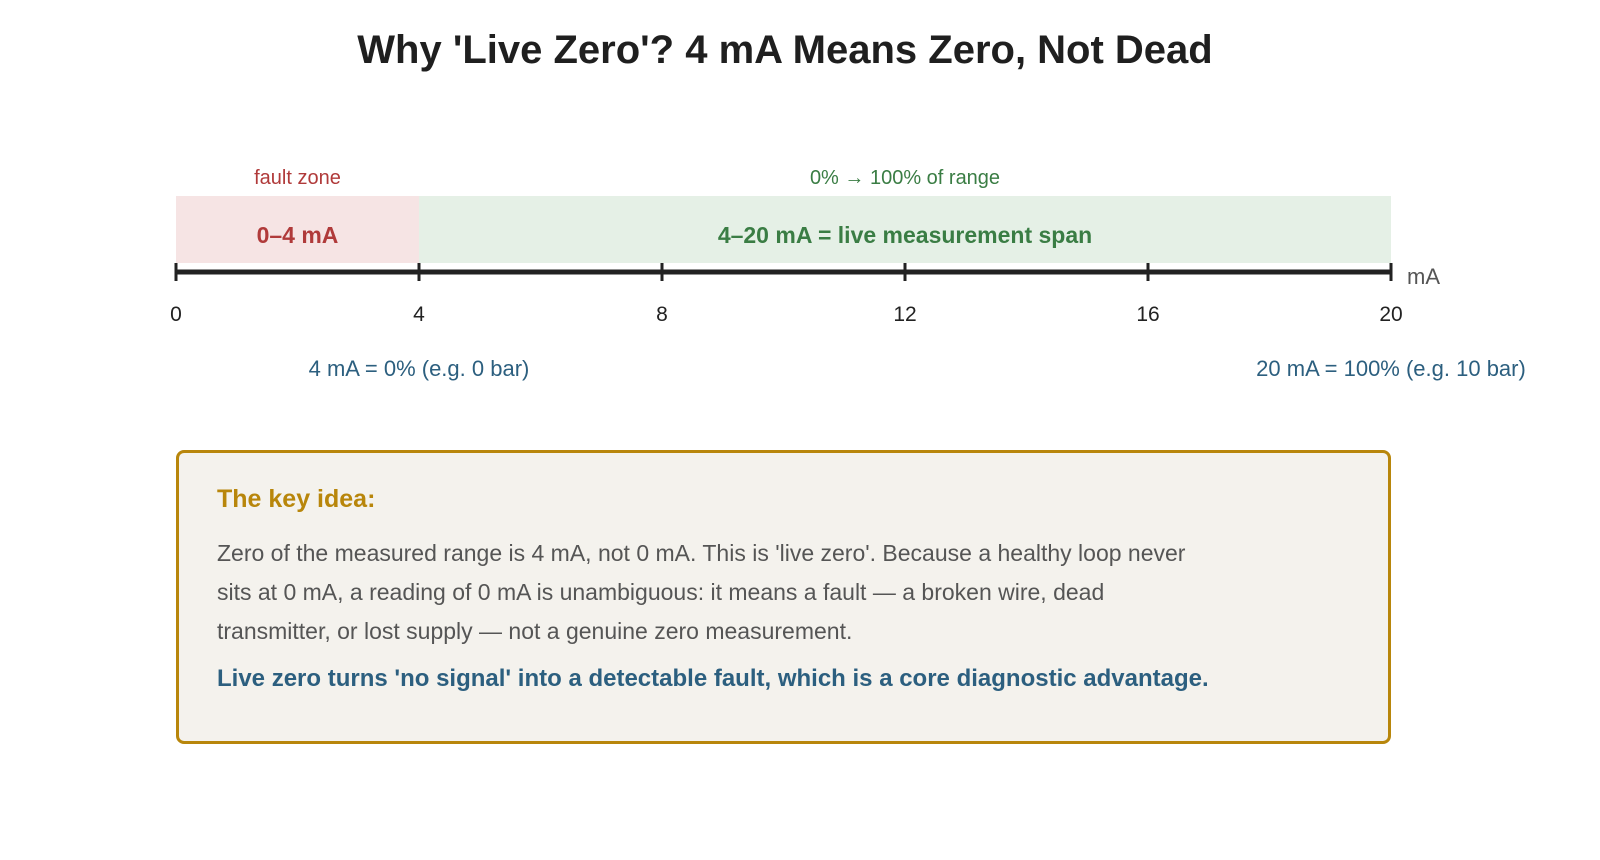 The height and width of the screenshot is (860, 1600). I want to click on axis-tick-label: 12, so click(904, 314).